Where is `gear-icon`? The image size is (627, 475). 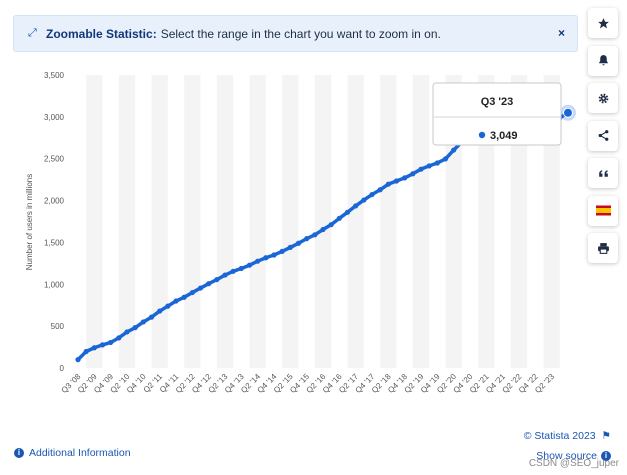
gear-icon is located at coordinates (603, 98).